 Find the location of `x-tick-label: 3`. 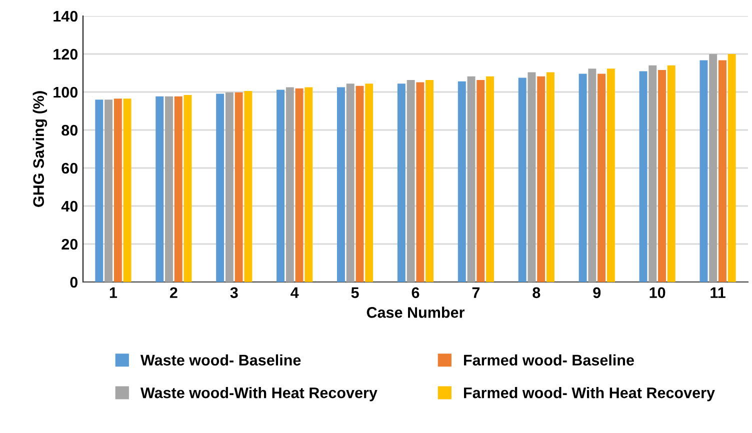

x-tick-label: 3 is located at coordinates (234, 292).